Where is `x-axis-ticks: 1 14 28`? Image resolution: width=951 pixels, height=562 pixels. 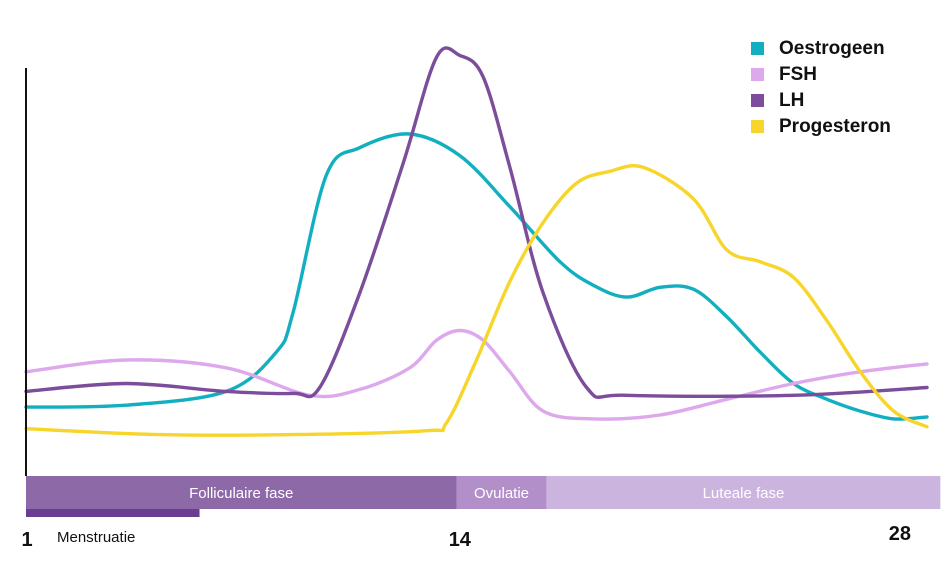 x-axis-ticks: 1 14 28 is located at coordinates (466, 537).